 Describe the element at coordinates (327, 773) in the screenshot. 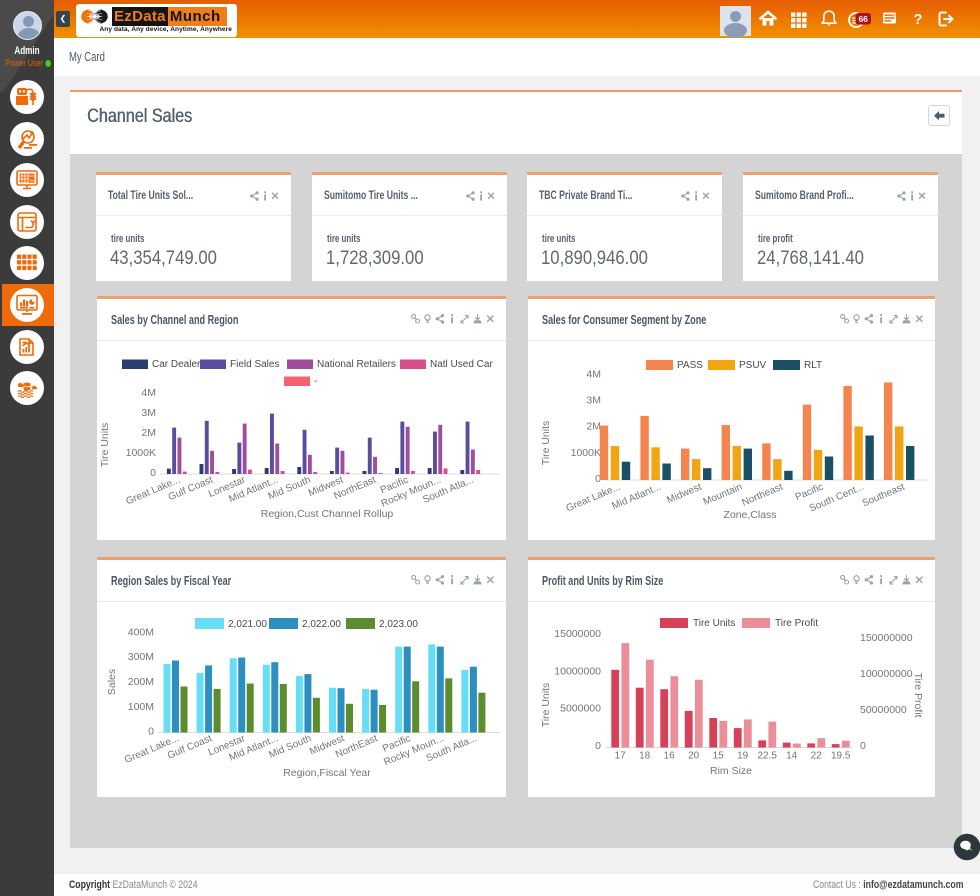

I see `svg-text: Region,Fiscal Year` at that location.